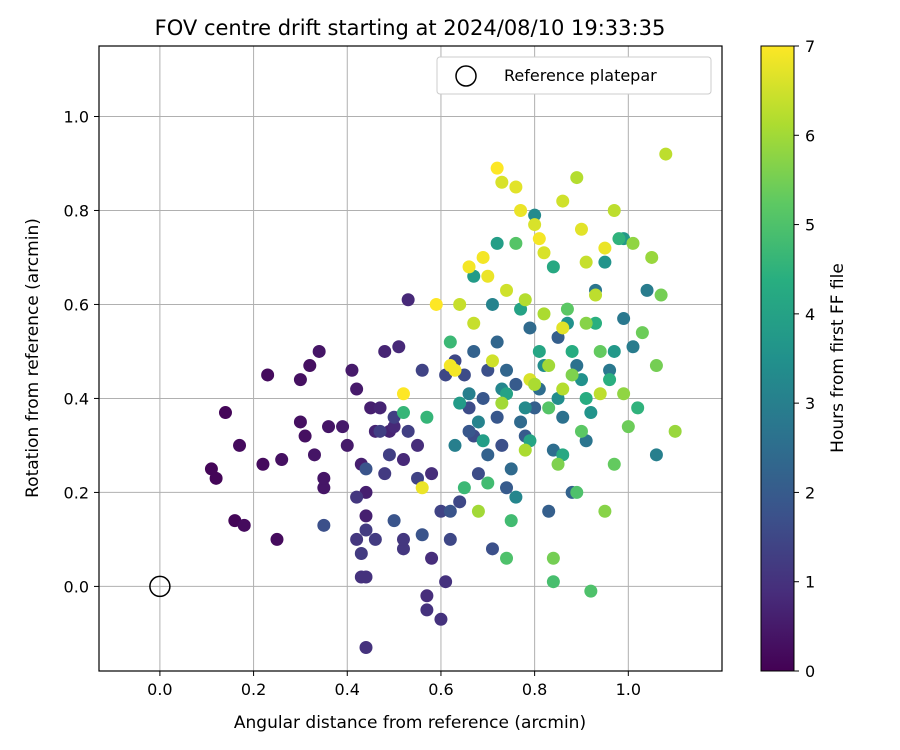 The height and width of the screenshot is (750, 900). Describe the element at coordinates (33, 358) in the screenshot. I see `y-axis-label: Rotation from reference (arcmin)` at that location.